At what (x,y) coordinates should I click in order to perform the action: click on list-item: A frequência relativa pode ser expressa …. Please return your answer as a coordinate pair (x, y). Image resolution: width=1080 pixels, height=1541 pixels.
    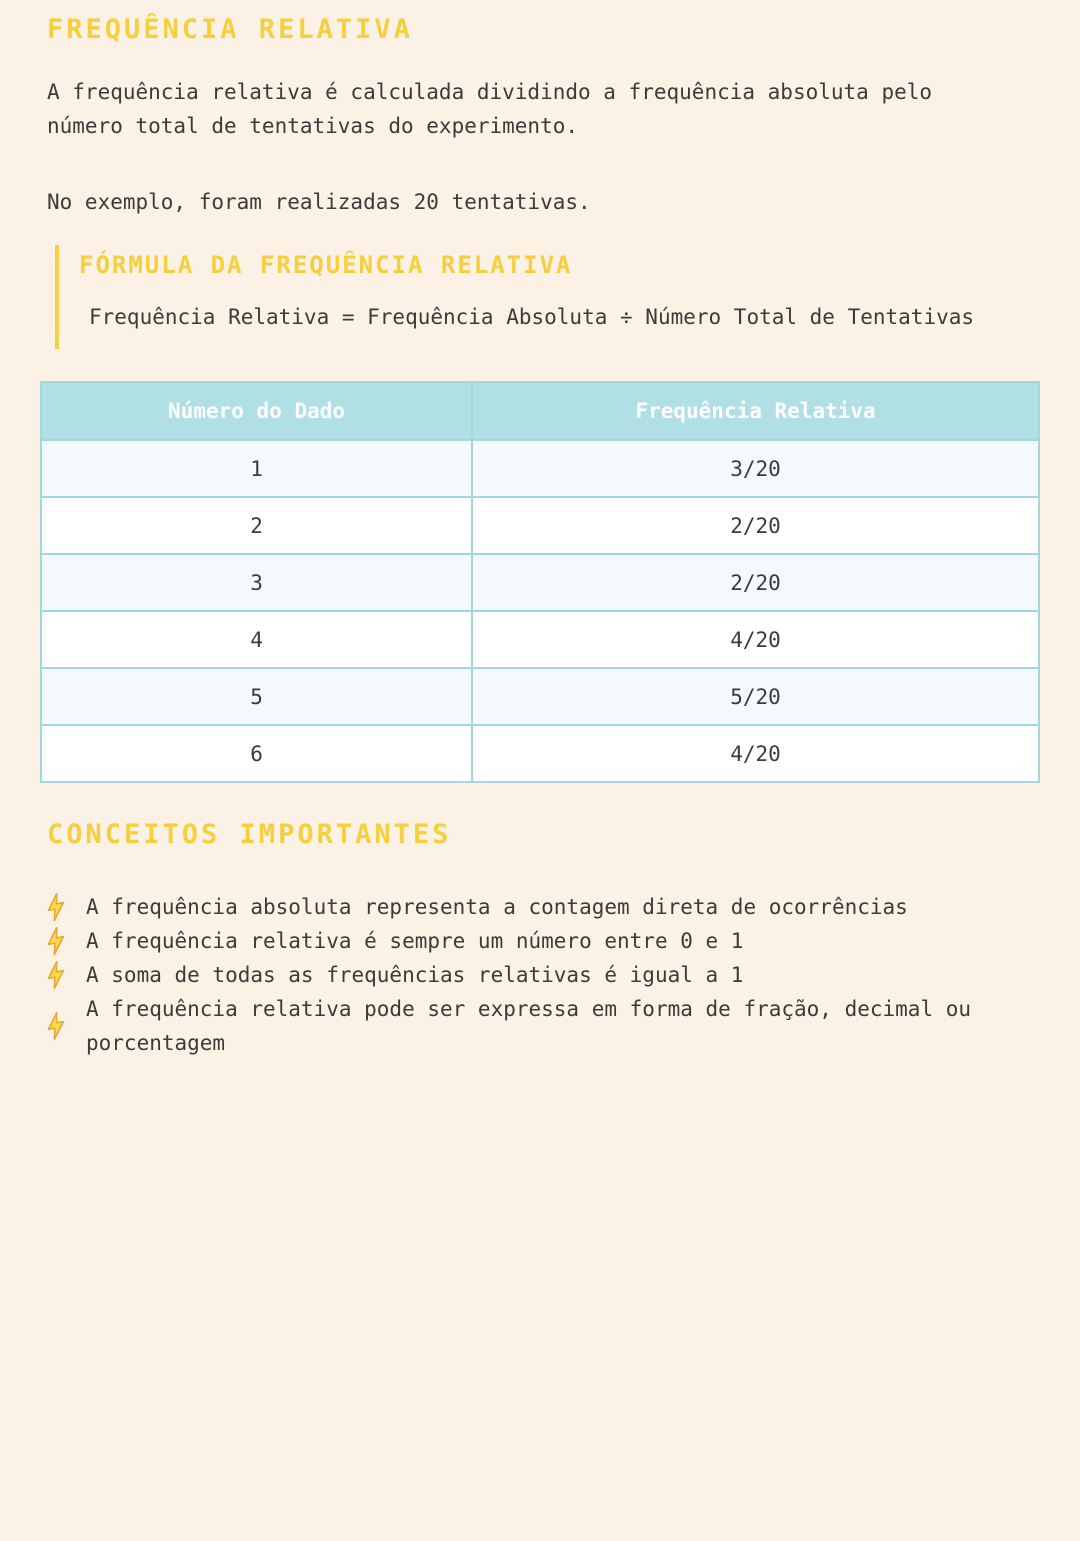
    Looking at the image, I should click on (562, 1026).